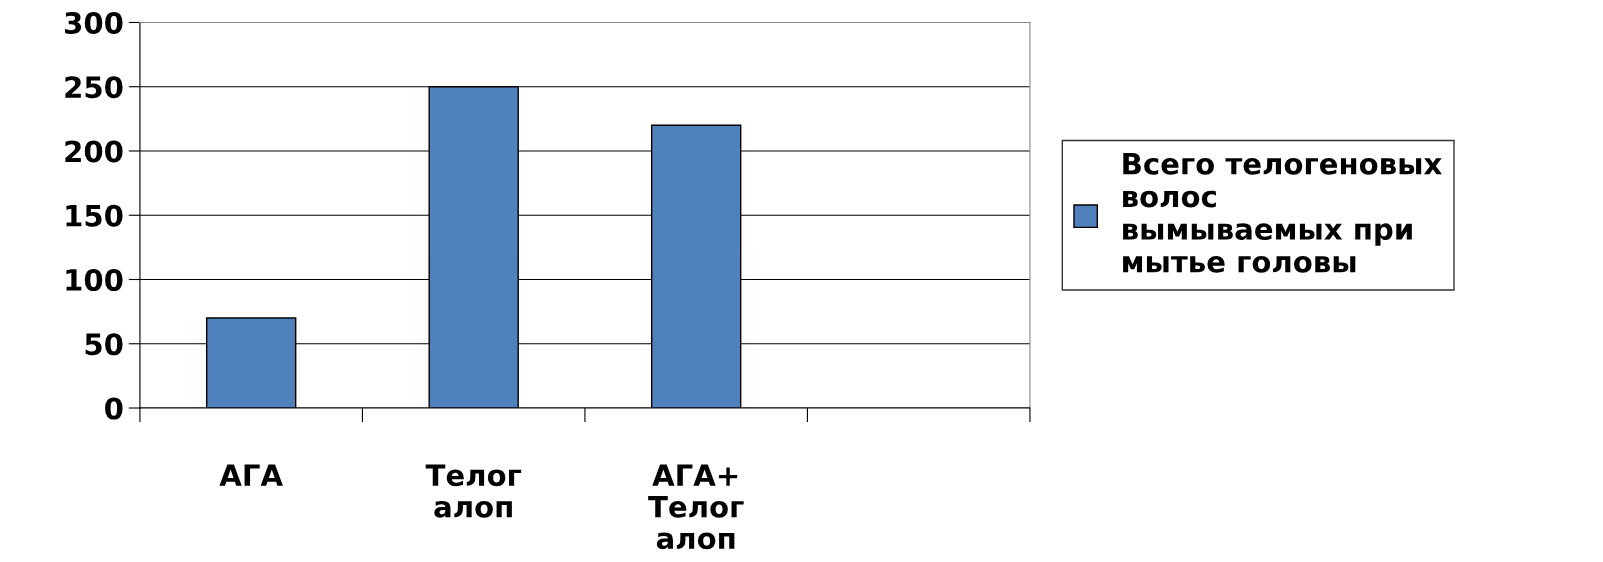 Image resolution: width=1603 pixels, height=562 pixels. Describe the element at coordinates (94, 151) in the screenshot. I see `y-tick-label: 200` at that location.